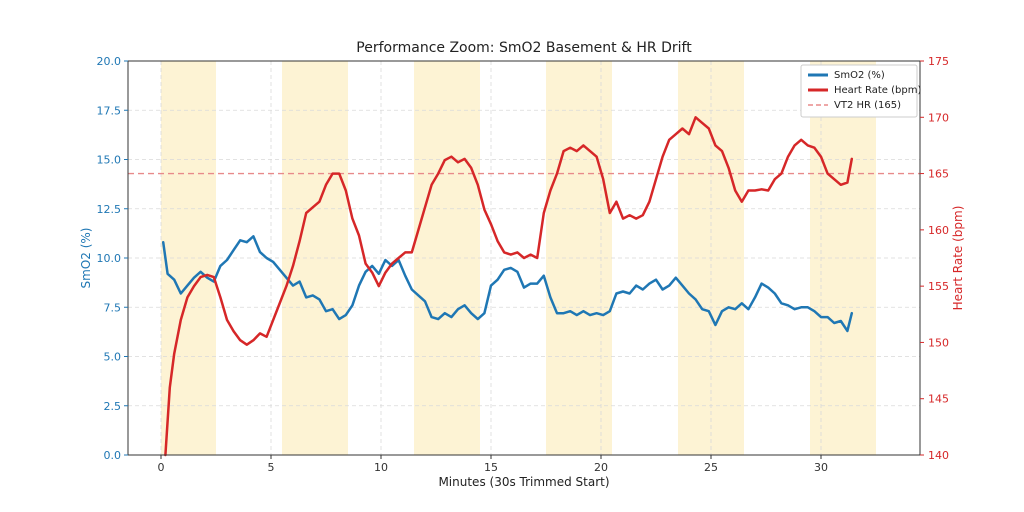 This screenshot has width=1024, height=512. What do you see at coordinates (938, 174) in the screenshot?
I see `y-right-tick-label-5: 165` at bounding box center [938, 174].